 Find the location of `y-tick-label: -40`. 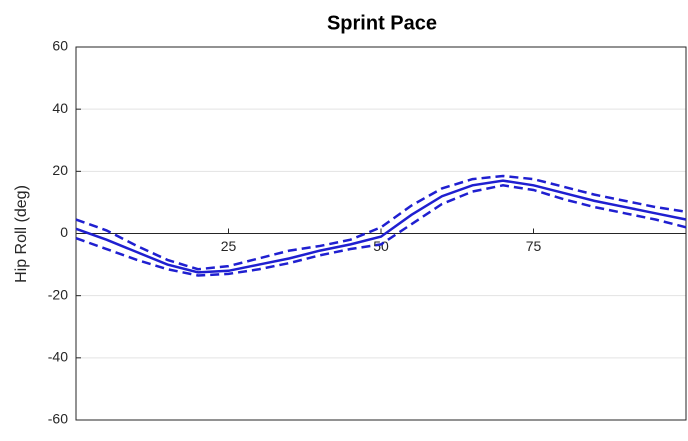

y-tick-label: -40 is located at coordinates (58, 357).